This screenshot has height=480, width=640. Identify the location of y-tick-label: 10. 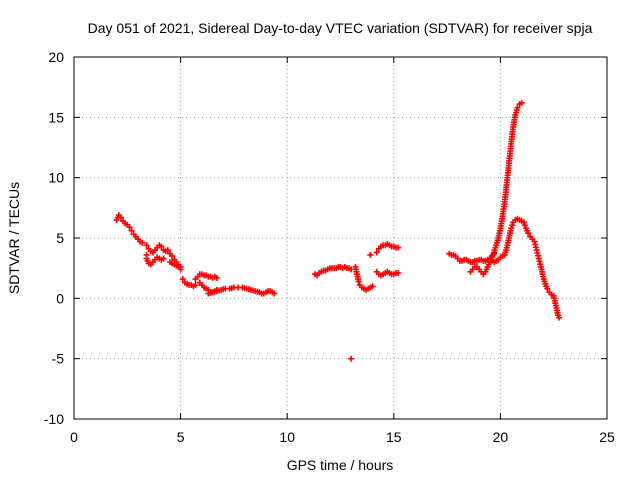
(56, 178).